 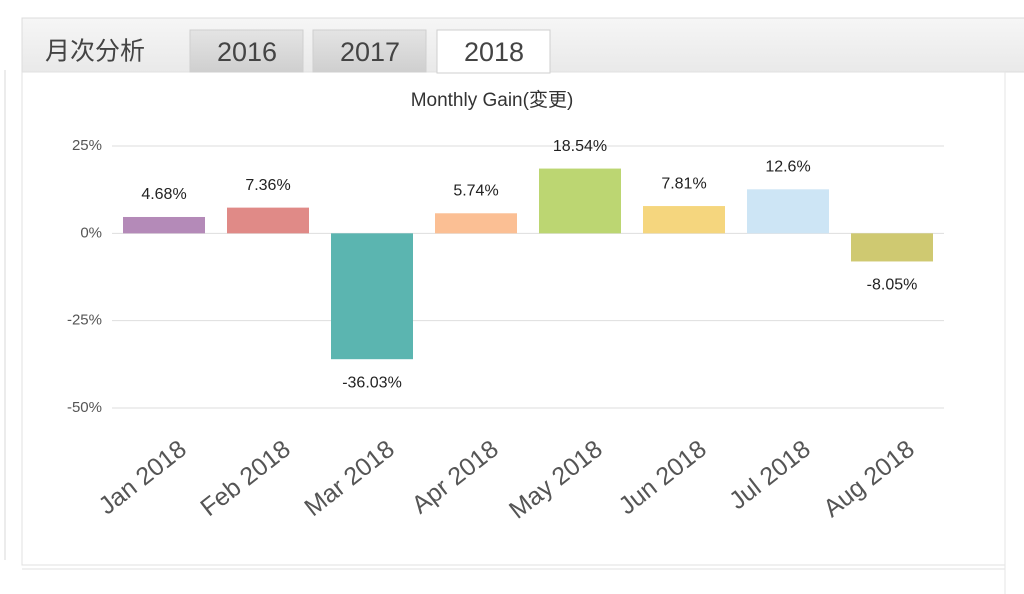 I want to click on y-tick-label: -50%, so click(x=84, y=407).